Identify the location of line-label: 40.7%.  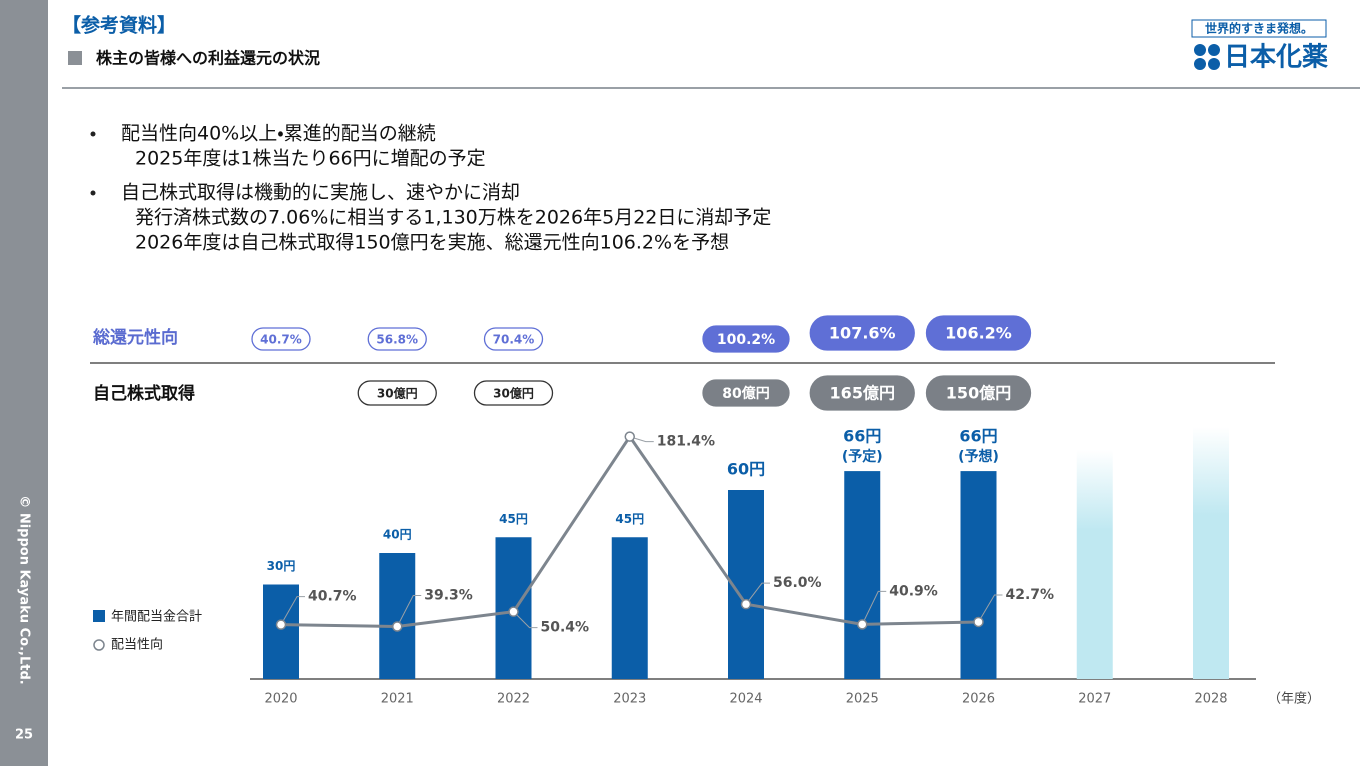
(332, 597).